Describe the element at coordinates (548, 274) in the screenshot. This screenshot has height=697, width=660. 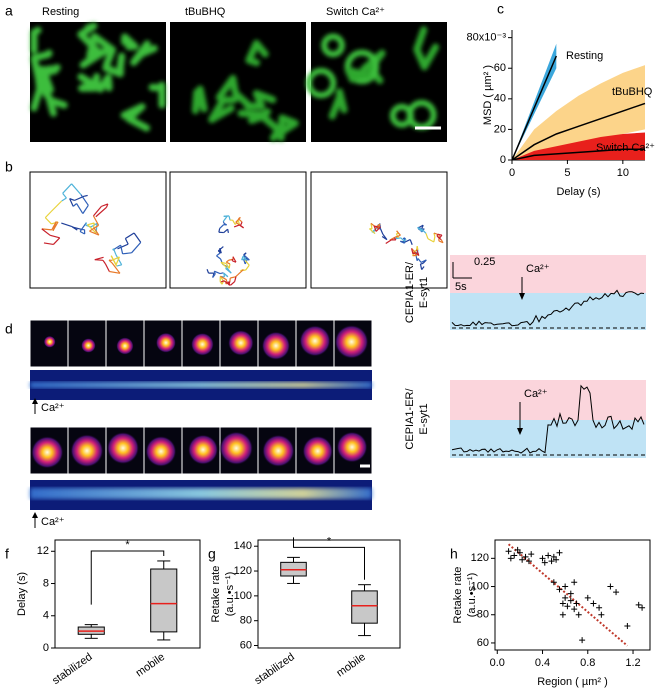
I see `high-region` at that location.